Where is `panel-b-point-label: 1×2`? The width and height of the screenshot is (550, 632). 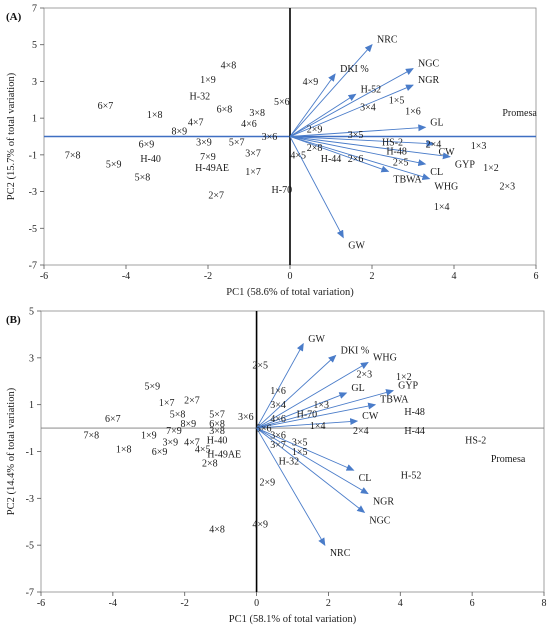
panel-b-point-label: 1×2 is located at coordinates (404, 377).